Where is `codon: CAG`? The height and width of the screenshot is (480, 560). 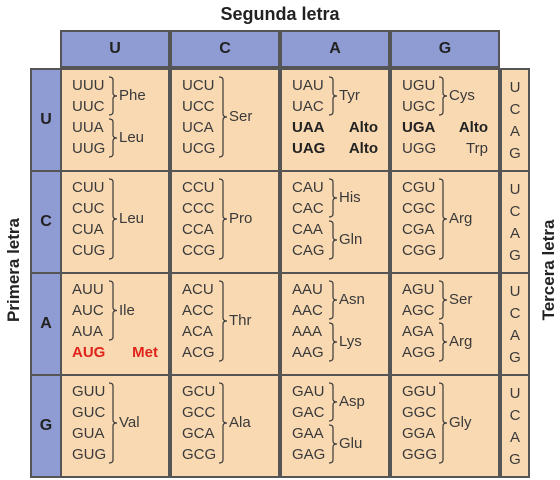
codon: CAG is located at coordinates (308, 250).